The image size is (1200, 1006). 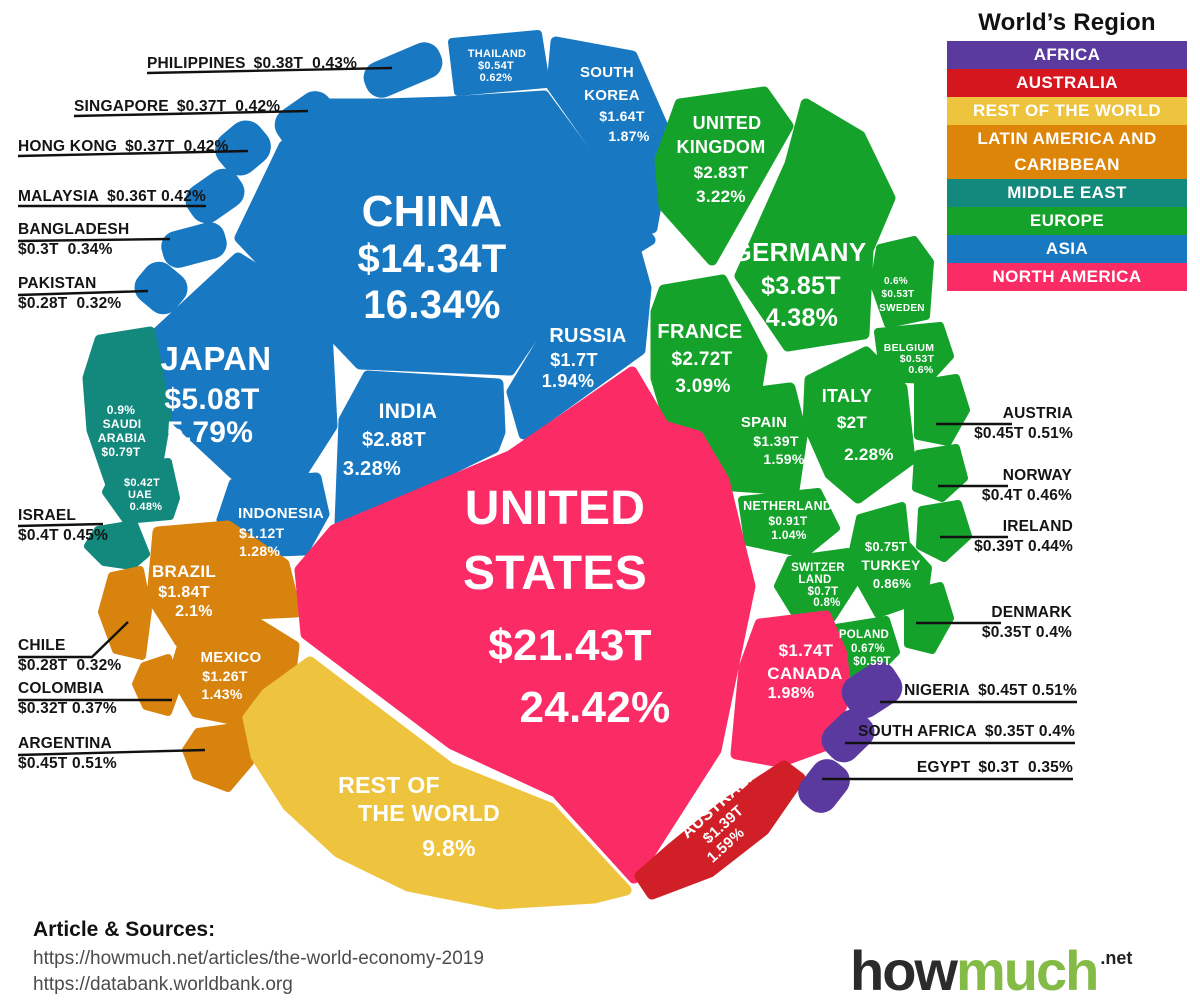 What do you see at coordinates (60, 525) in the screenshot?
I see `callout-line-israel` at bounding box center [60, 525].